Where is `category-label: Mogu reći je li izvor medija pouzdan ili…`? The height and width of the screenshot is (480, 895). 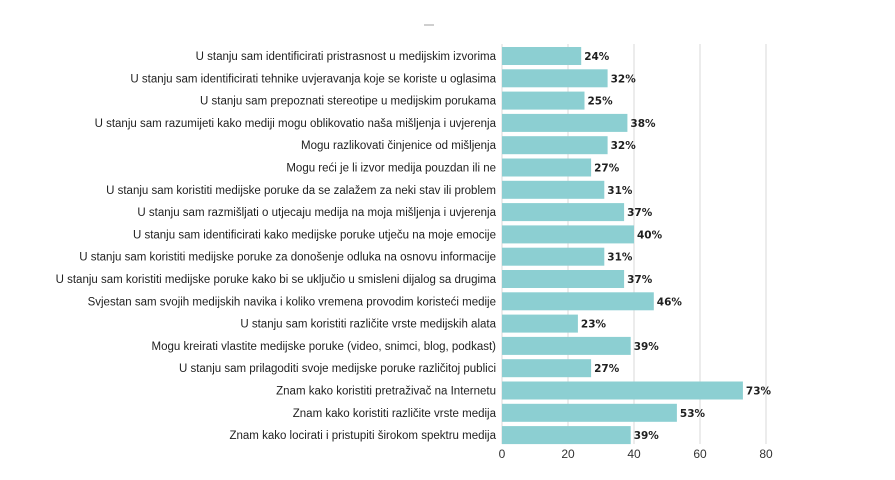
category-label: Mogu reći je li izvor medija pouzdan ili… is located at coordinates (391, 169).